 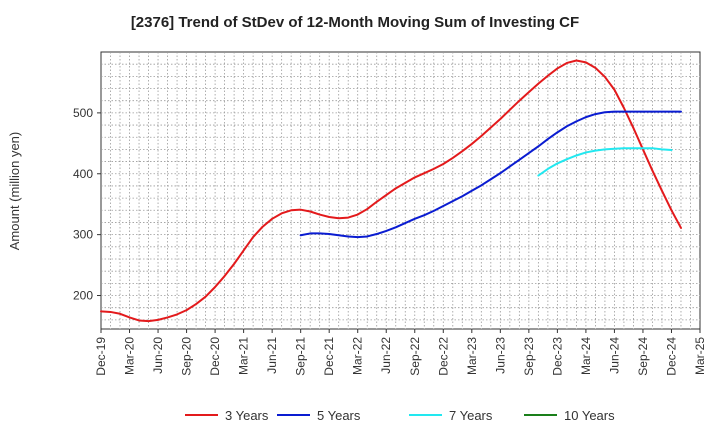 I want to click on legend-label: 10 Years, so click(x=589, y=415).